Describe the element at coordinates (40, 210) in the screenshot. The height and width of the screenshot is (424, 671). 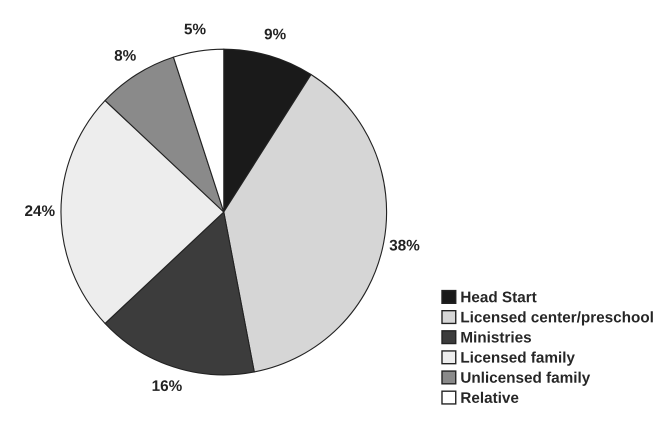
I see `data-label: 24%` at that location.